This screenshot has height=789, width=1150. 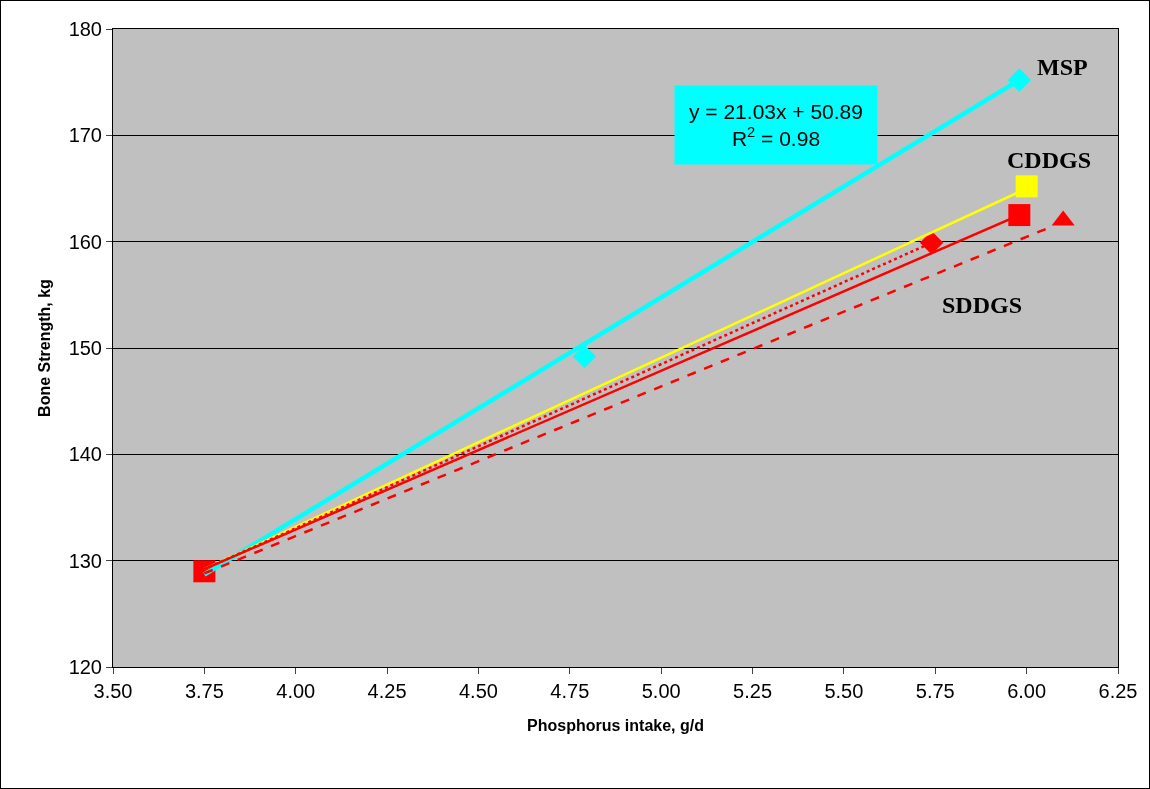 I want to click on y-tick-label: 150, so click(x=85, y=348).